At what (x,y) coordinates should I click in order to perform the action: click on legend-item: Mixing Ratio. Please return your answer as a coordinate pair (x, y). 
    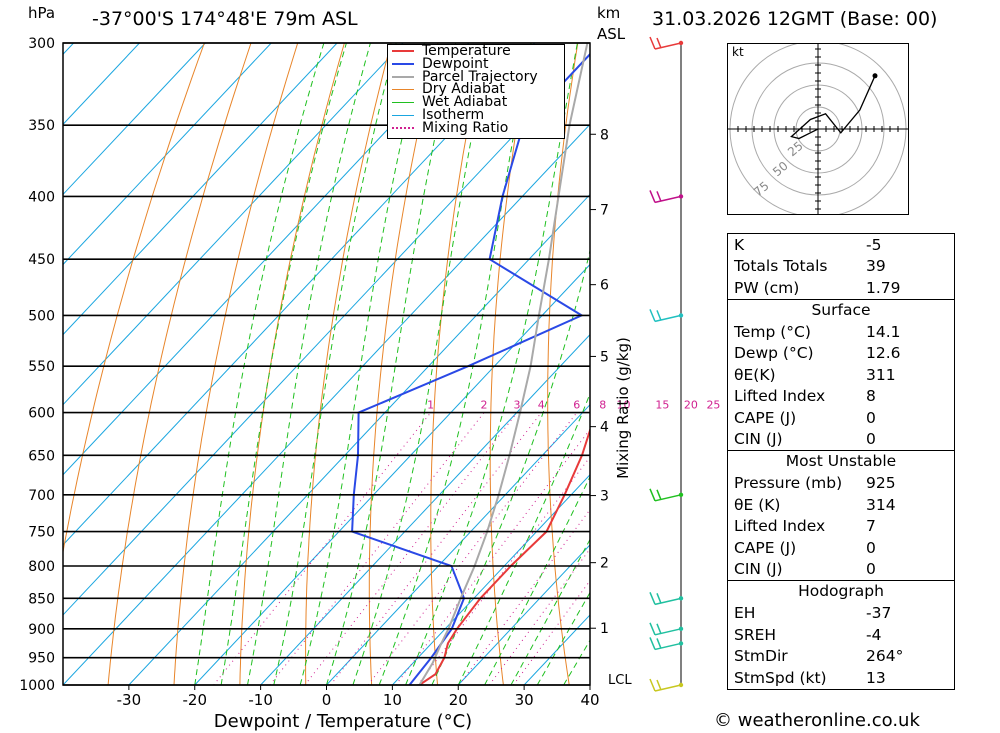
    Looking at the image, I should click on (476, 128).